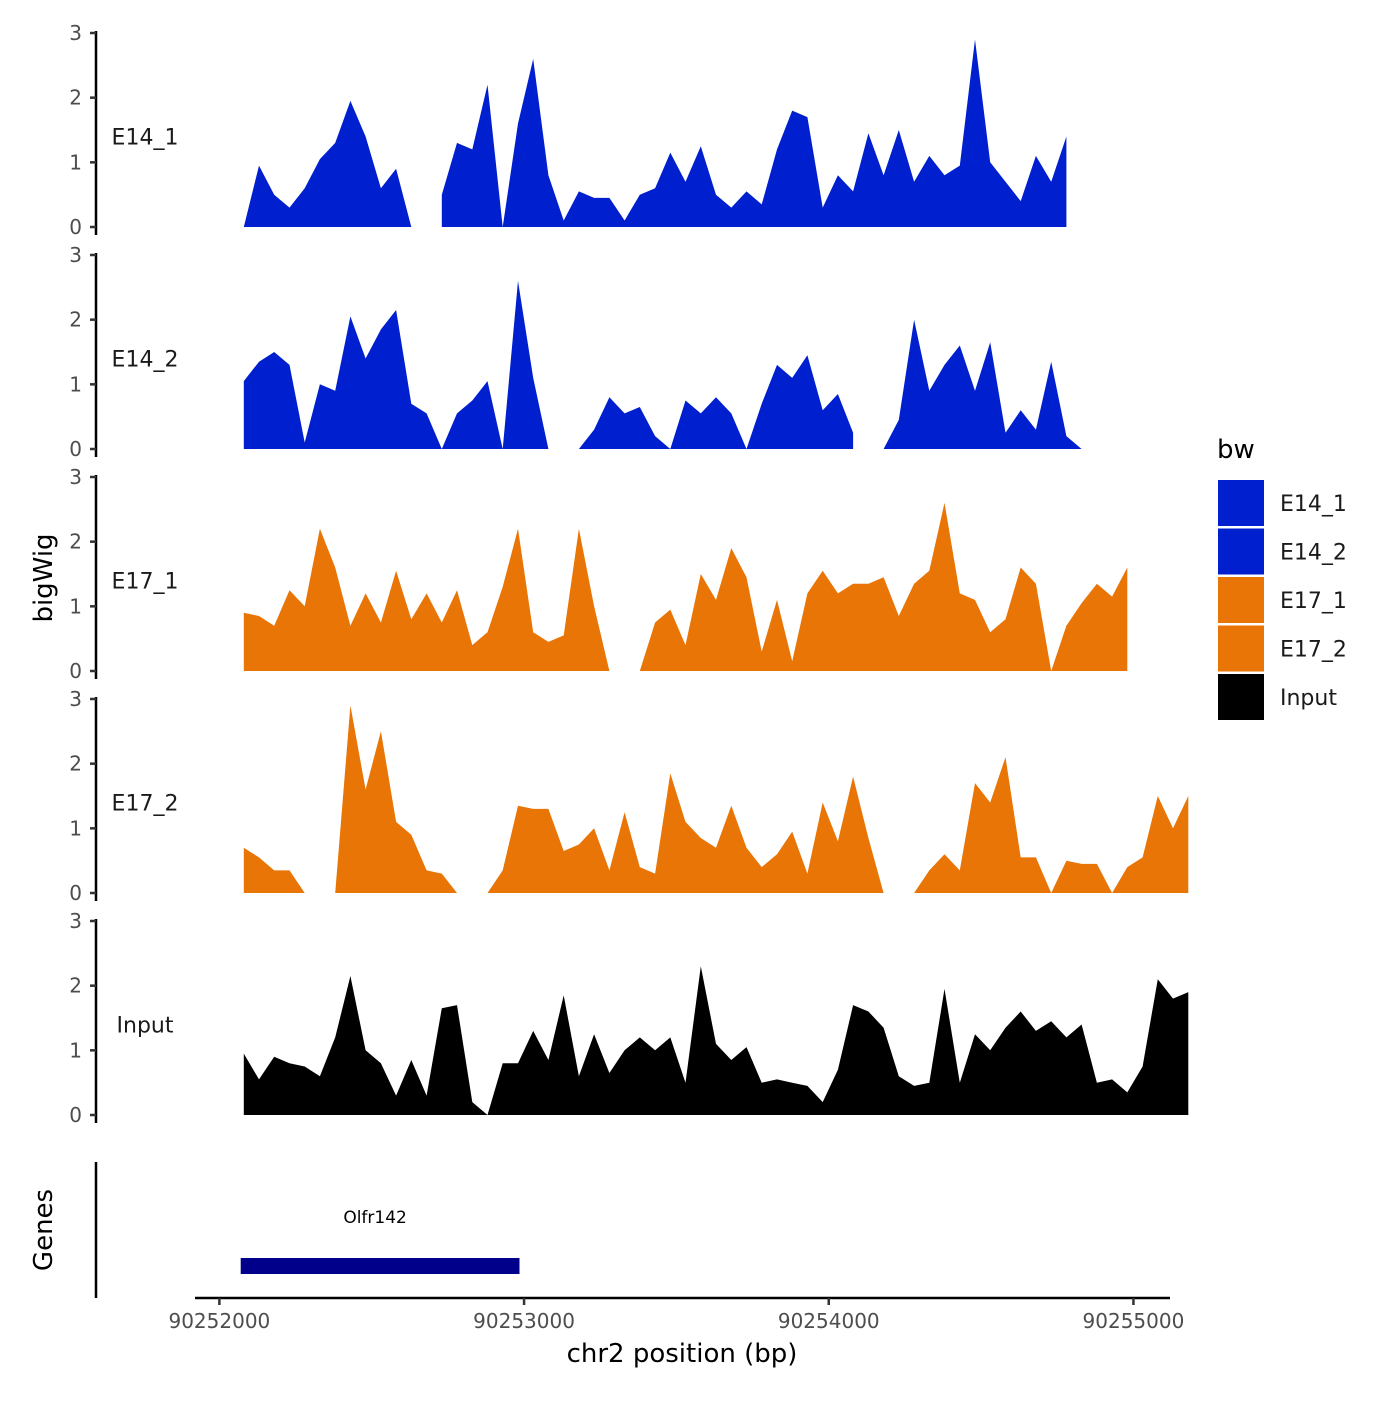  I want to click on gene-panel: Genes Olfr142, so click(274, 1230).